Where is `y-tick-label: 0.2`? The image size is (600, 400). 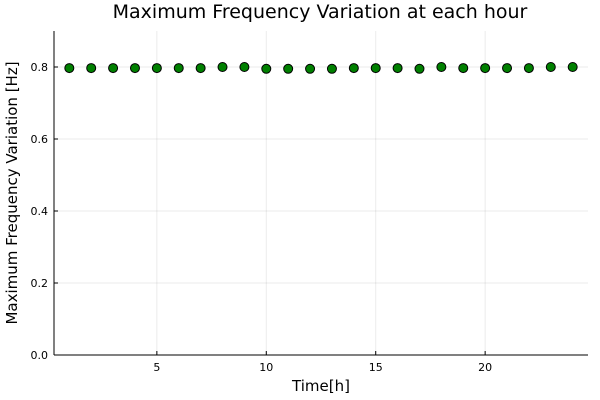
y-tick-label: 0.2 is located at coordinates (40, 283).